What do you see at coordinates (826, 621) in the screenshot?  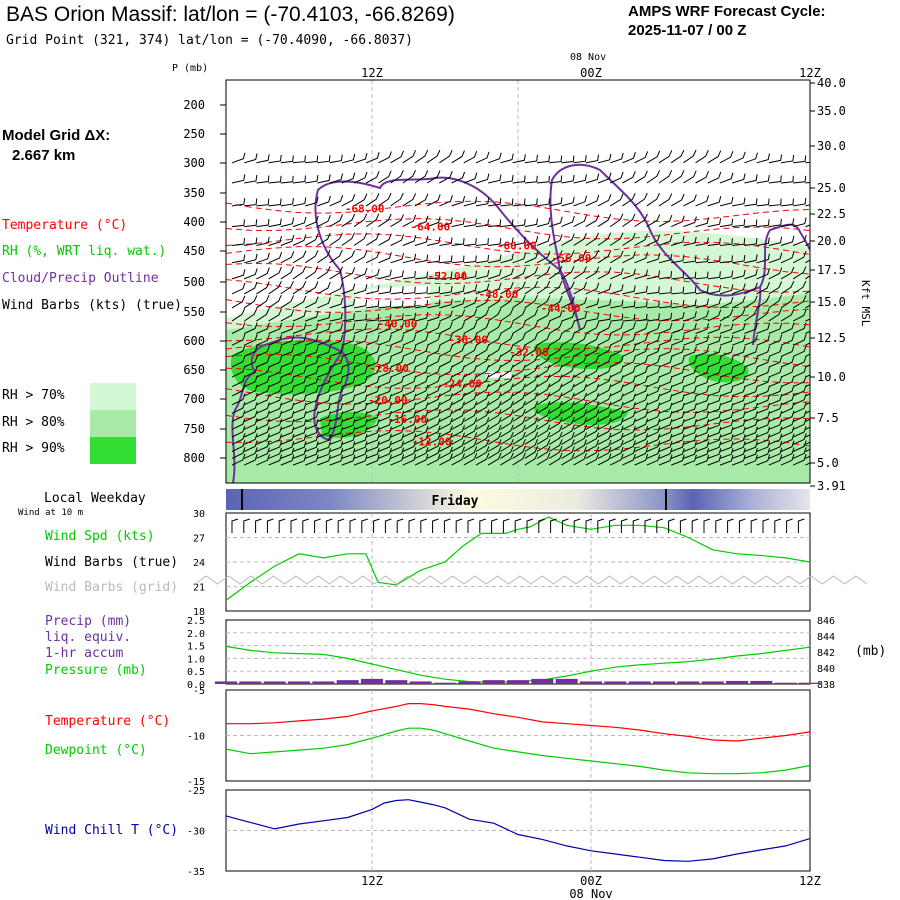 I see `precip-pressure-panel-y2tick-0: 846` at bounding box center [826, 621].